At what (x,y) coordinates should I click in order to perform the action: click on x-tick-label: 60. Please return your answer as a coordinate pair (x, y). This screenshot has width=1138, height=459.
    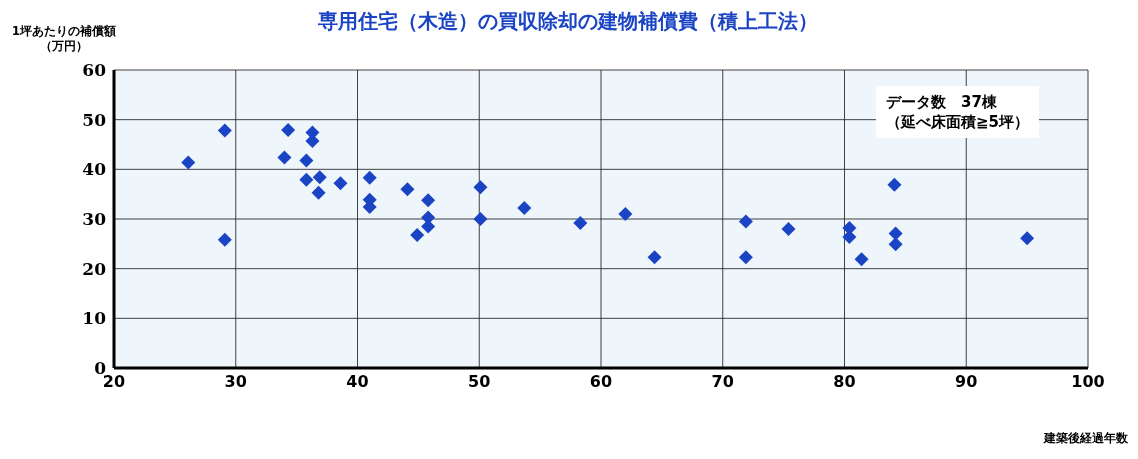
    Looking at the image, I should click on (601, 382).